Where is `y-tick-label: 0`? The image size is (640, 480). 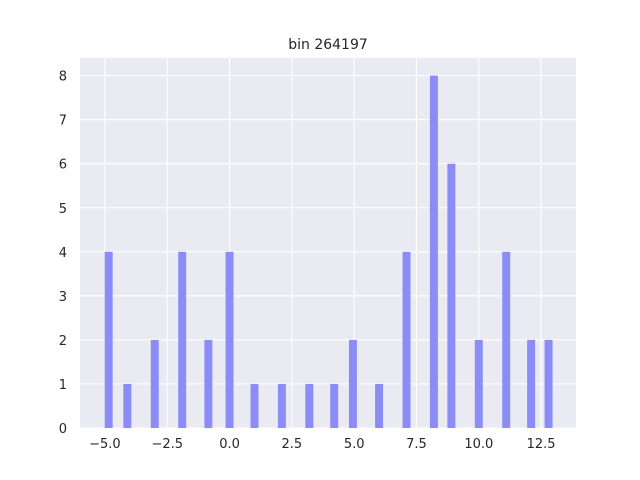 y-tick-label: 0 is located at coordinates (63, 429).